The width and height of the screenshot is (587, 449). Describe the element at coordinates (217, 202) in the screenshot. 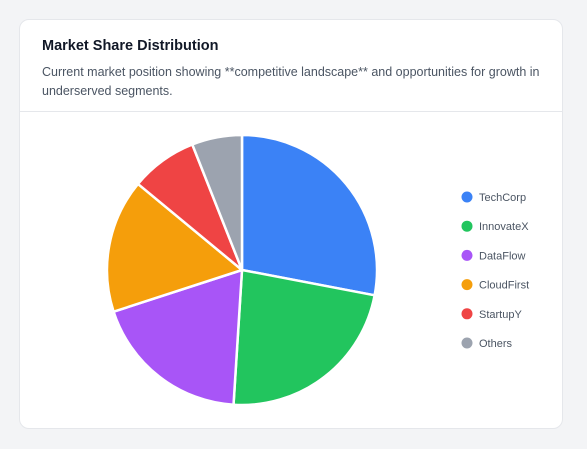

I see `pie-slice-others` at that location.